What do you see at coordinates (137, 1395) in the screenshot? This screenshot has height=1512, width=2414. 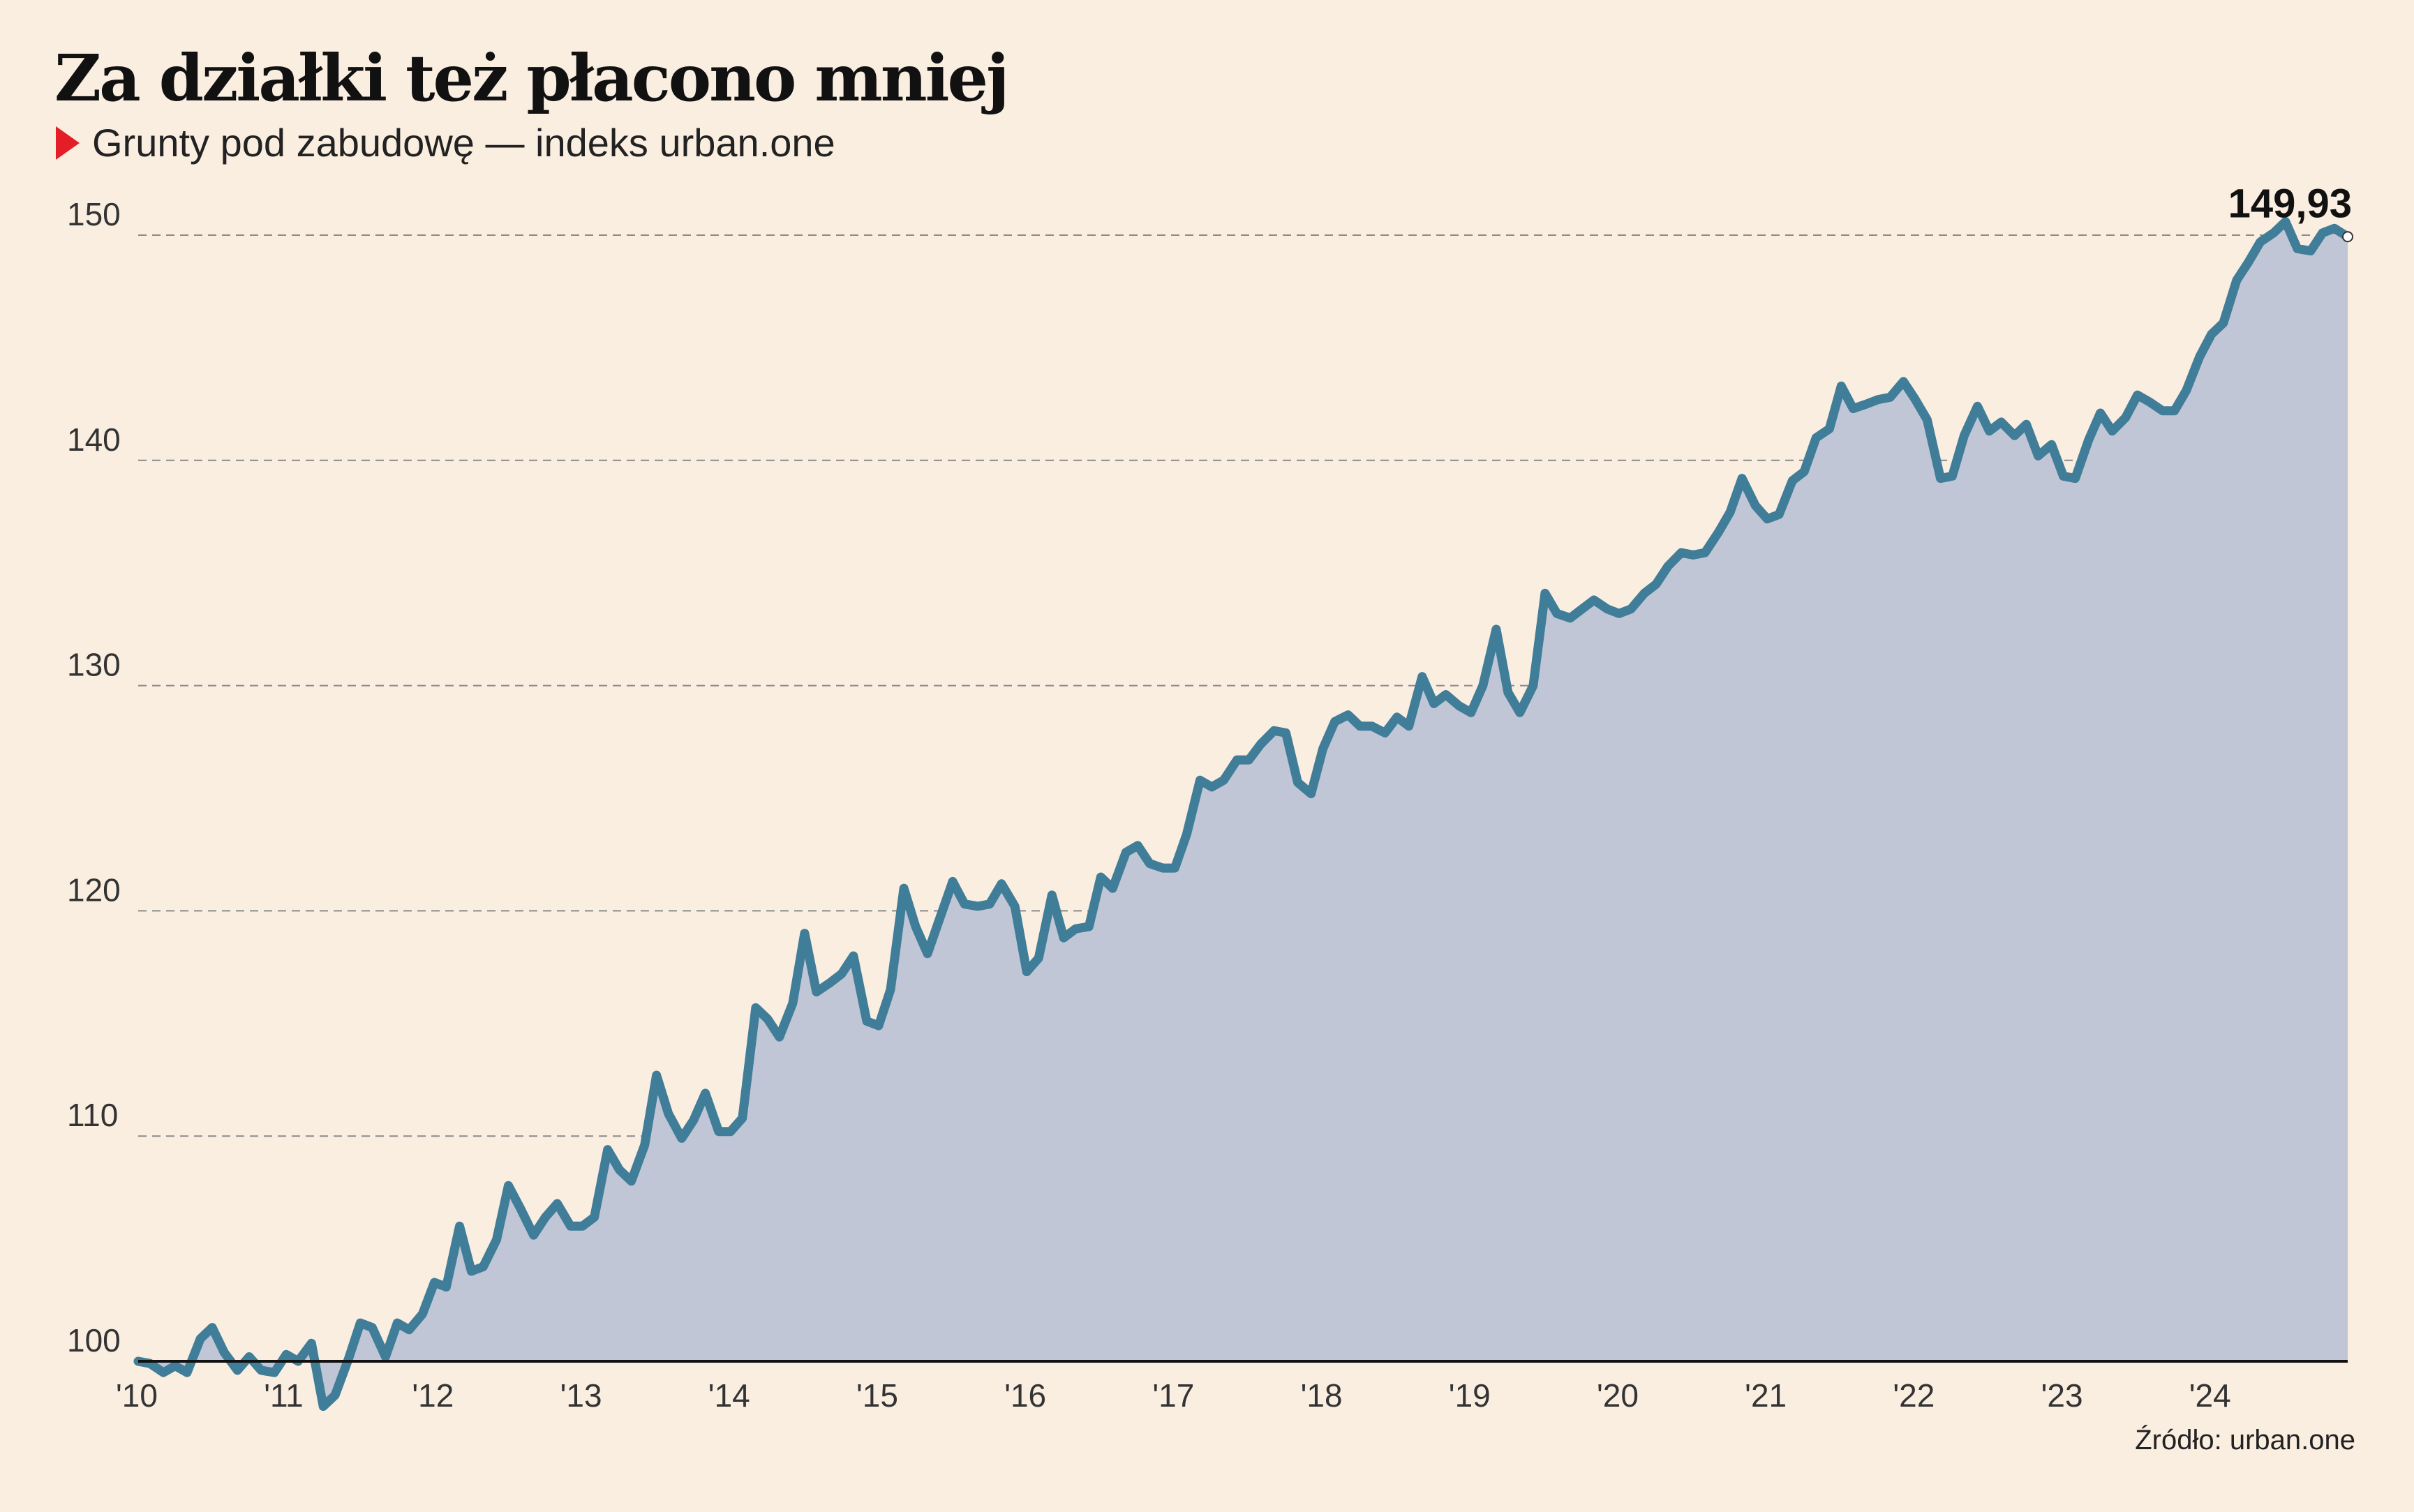 I see `x-tick-label: '10` at bounding box center [137, 1395].